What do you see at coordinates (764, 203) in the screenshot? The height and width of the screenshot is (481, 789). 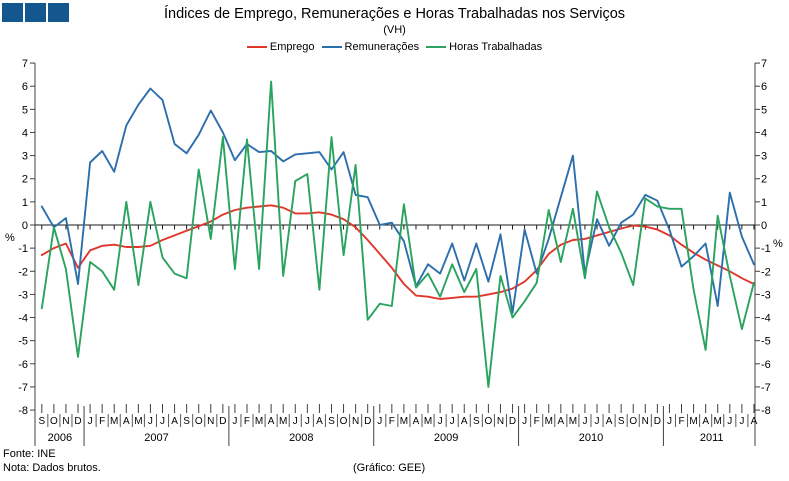 I see `y-tick-label-right: 1` at bounding box center [764, 203].